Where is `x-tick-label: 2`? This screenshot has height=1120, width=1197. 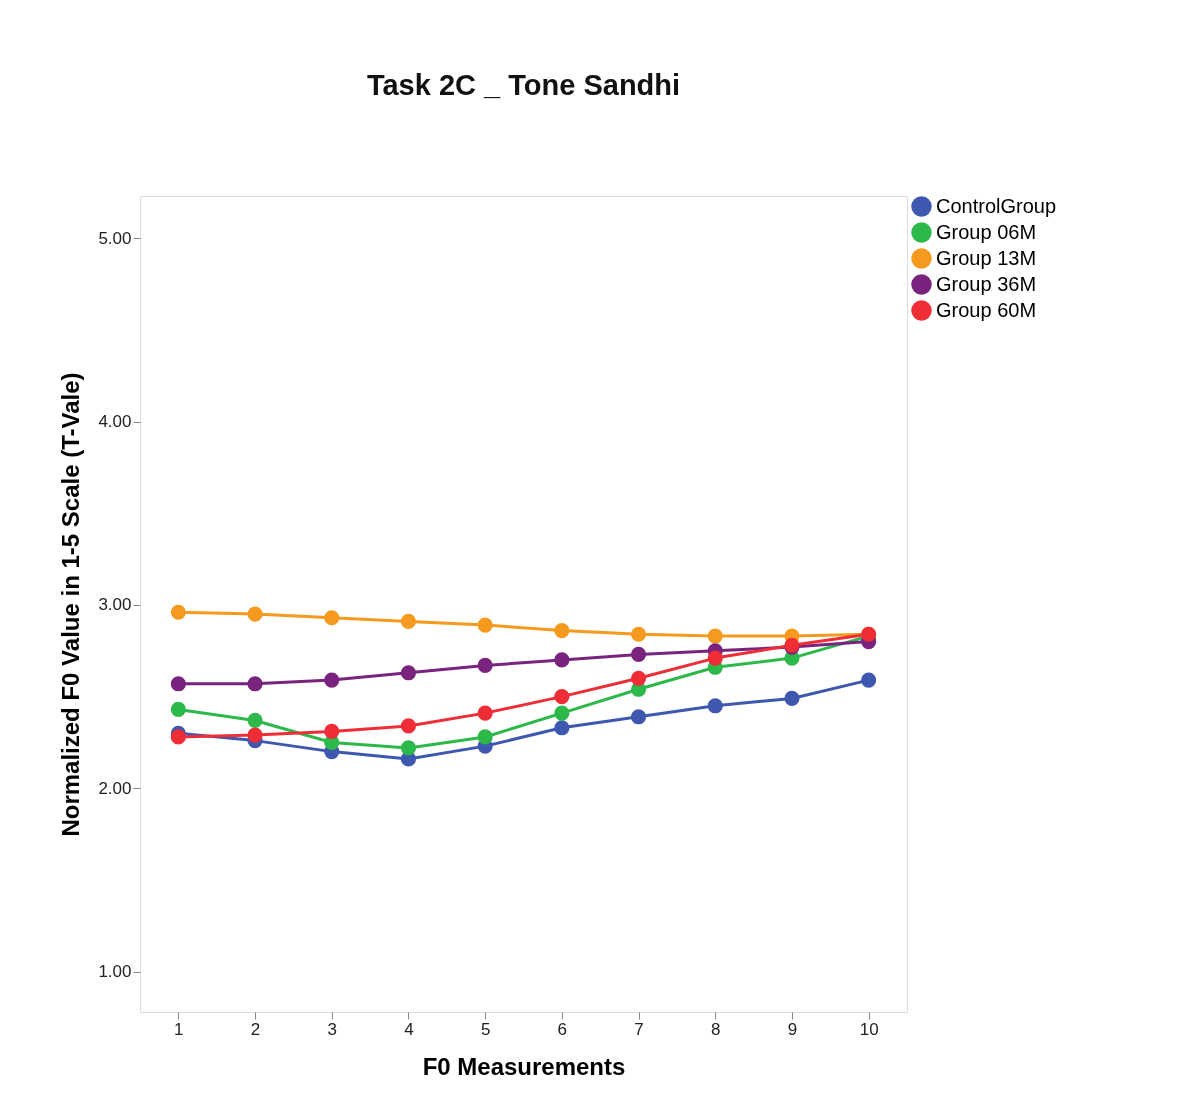 x-tick-label: 2 is located at coordinates (255, 1029).